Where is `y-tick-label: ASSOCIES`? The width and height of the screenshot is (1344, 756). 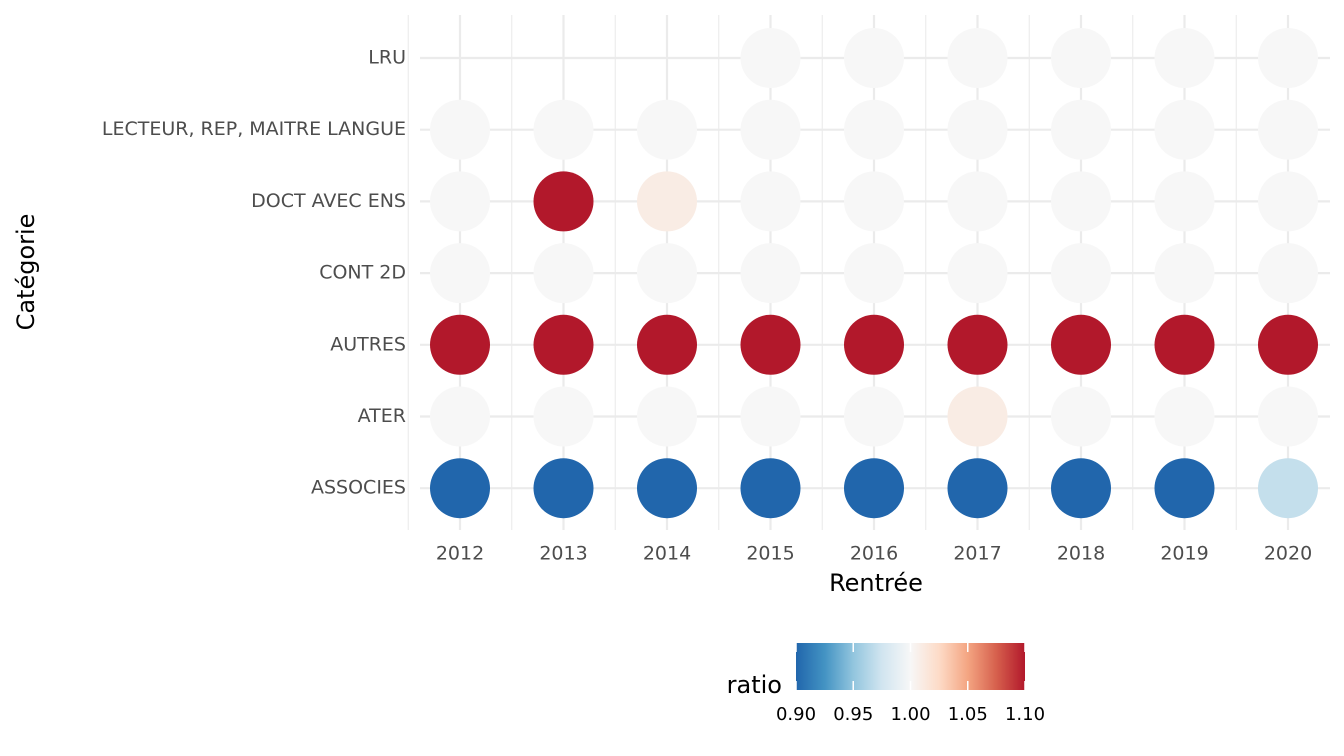
y-tick-label: ASSOCIES is located at coordinates (358, 488).